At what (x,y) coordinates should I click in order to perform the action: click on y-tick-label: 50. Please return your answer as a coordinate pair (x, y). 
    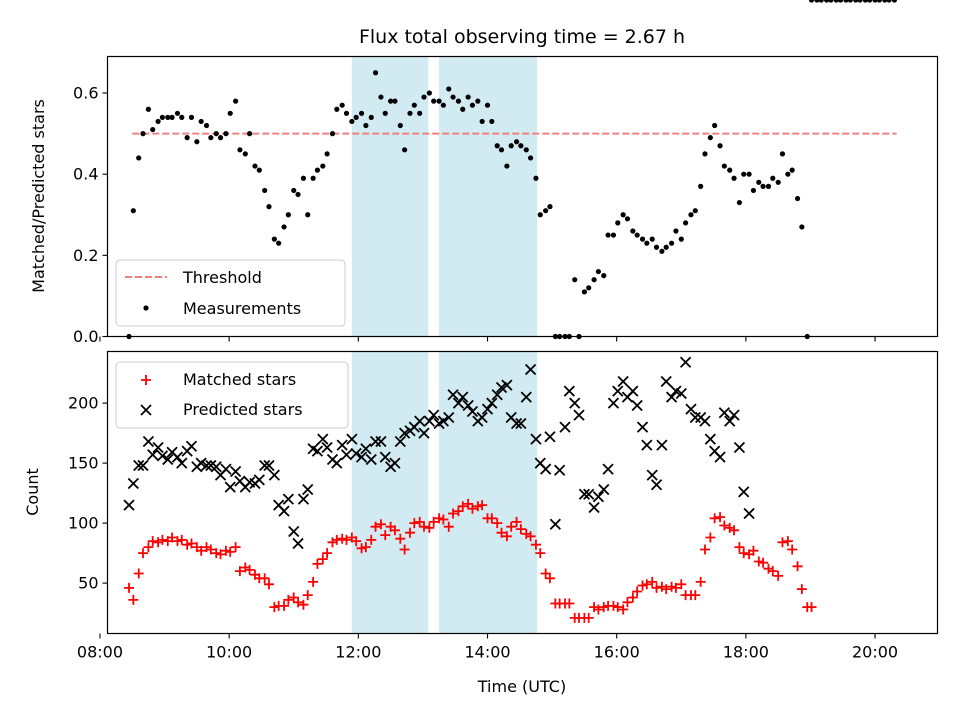
    Looking at the image, I should click on (88, 583).